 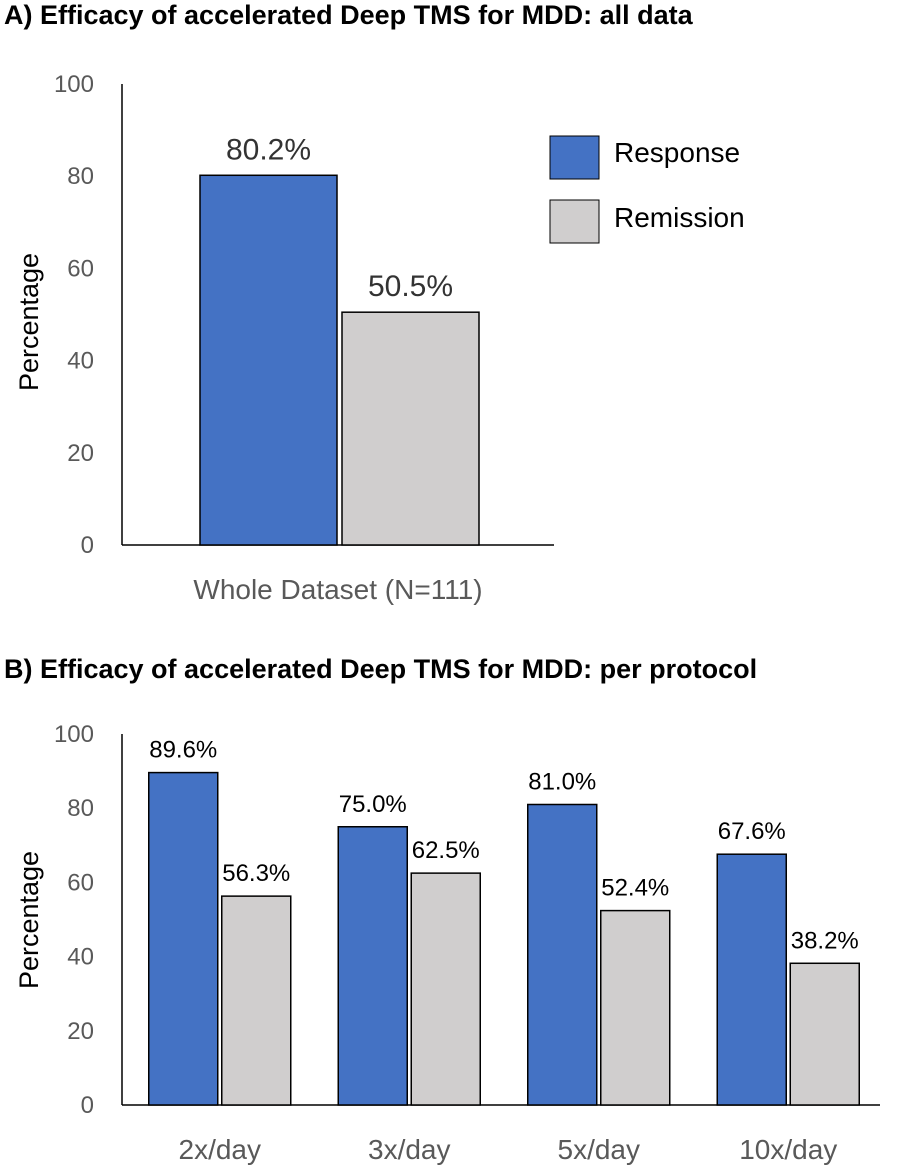 What do you see at coordinates (752, 831) in the screenshot?
I see `data-label-response: 67.6%` at bounding box center [752, 831].